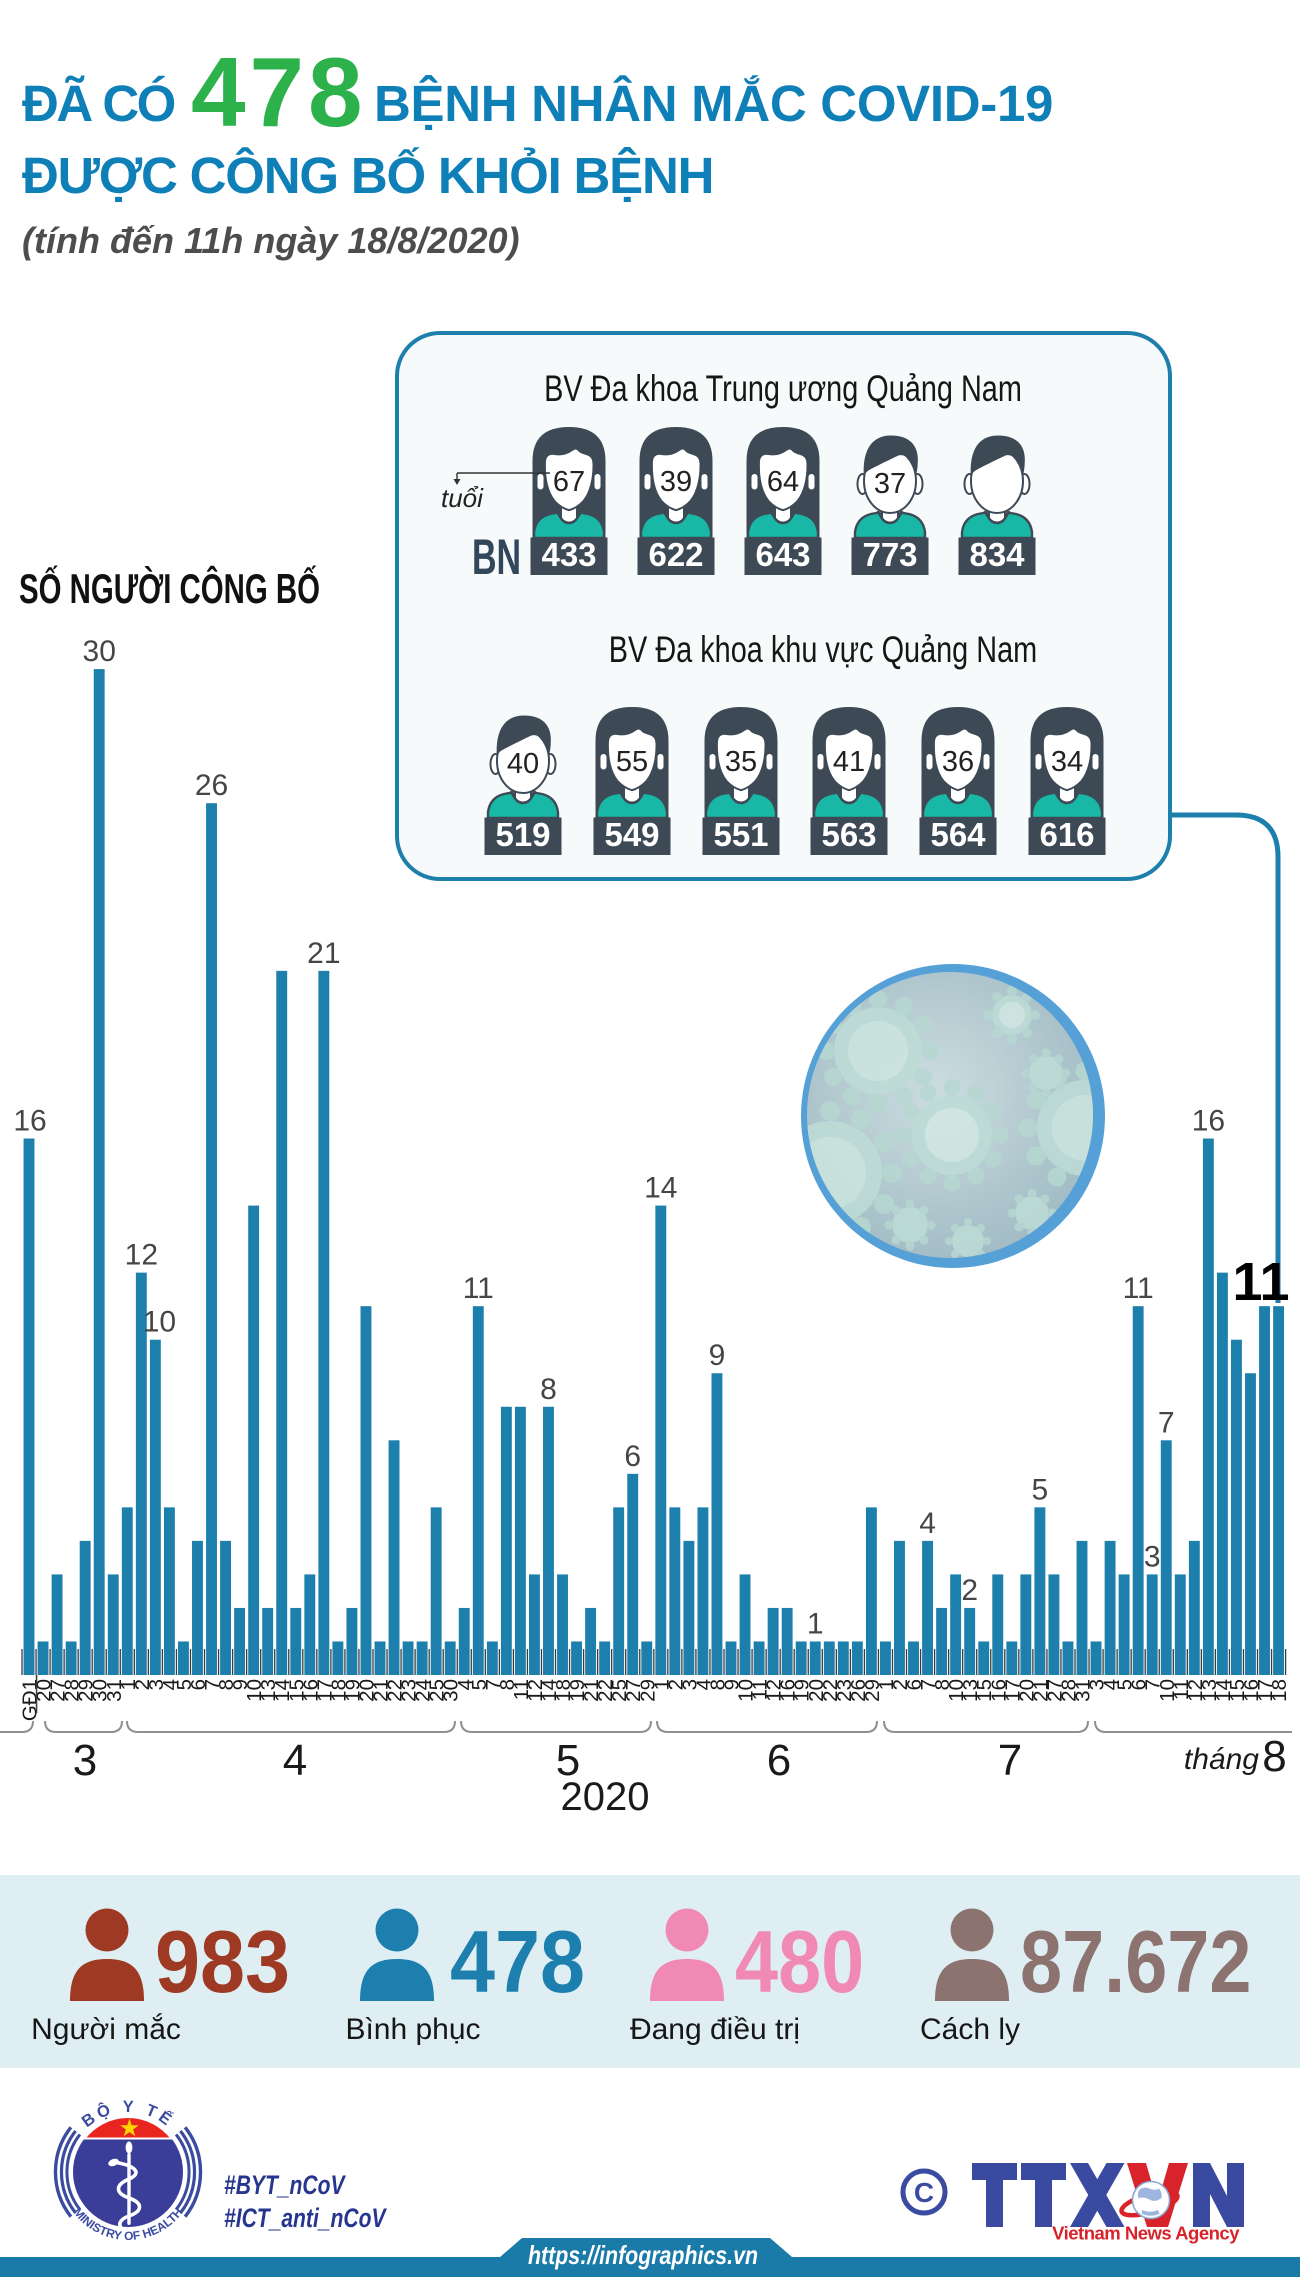  I want to click on svg-text: 433, so click(568, 554).